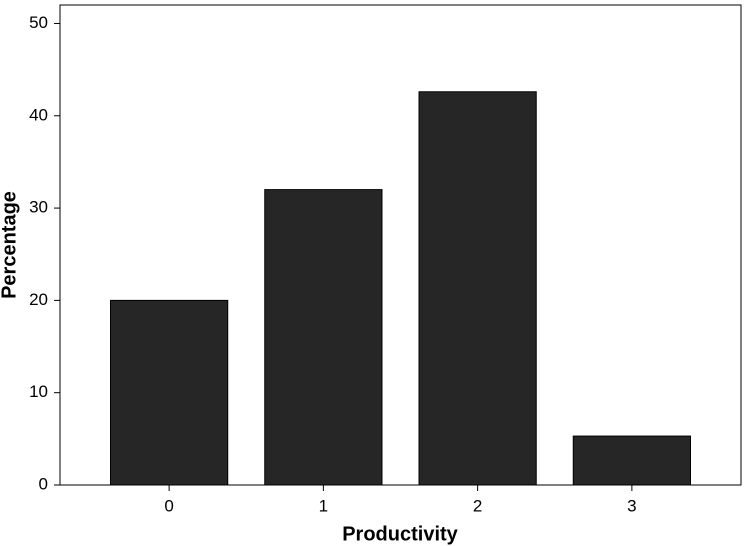 The image size is (748, 546). What do you see at coordinates (43, 483) in the screenshot?
I see `y-tick-label: 0` at bounding box center [43, 483].